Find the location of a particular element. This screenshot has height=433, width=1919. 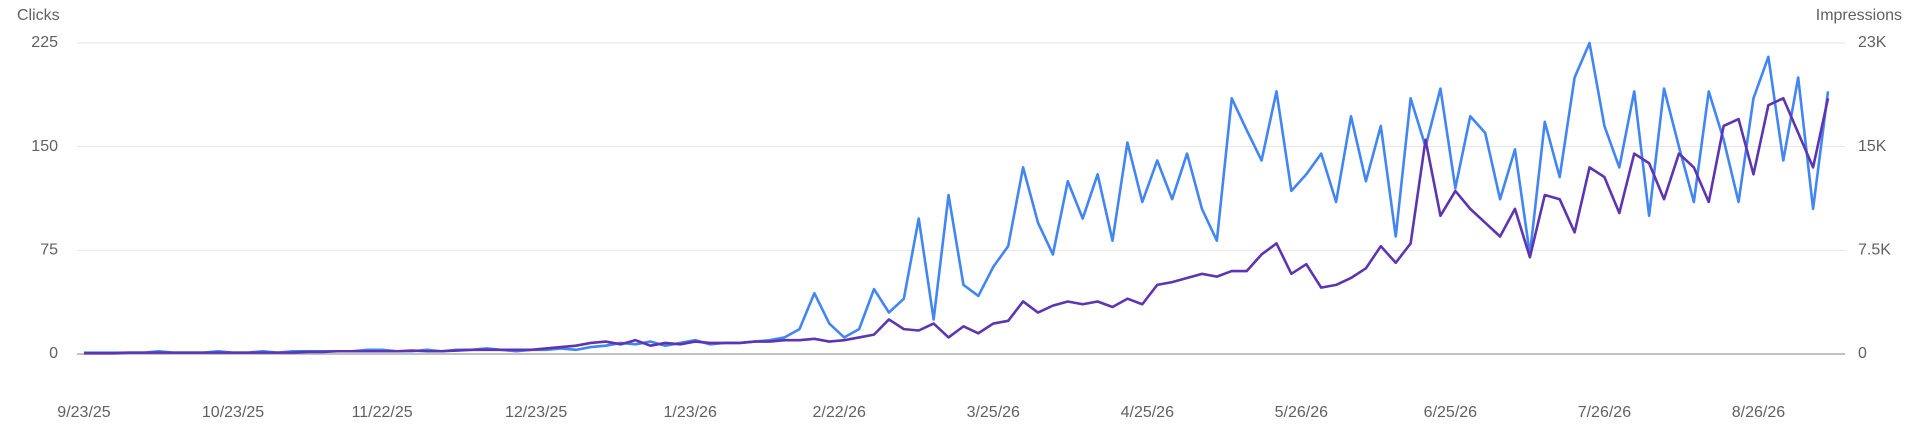

x-tick-label: 2/22/26 is located at coordinates (839, 412).